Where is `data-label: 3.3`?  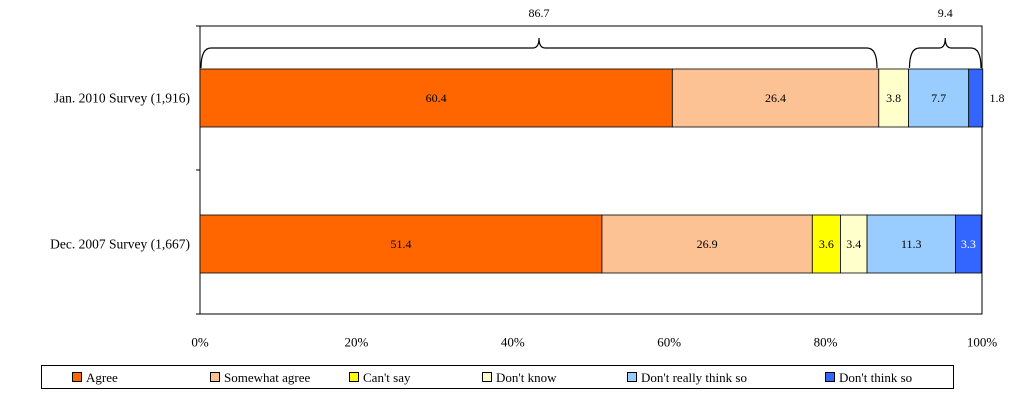 data-label: 3.3 is located at coordinates (968, 244).